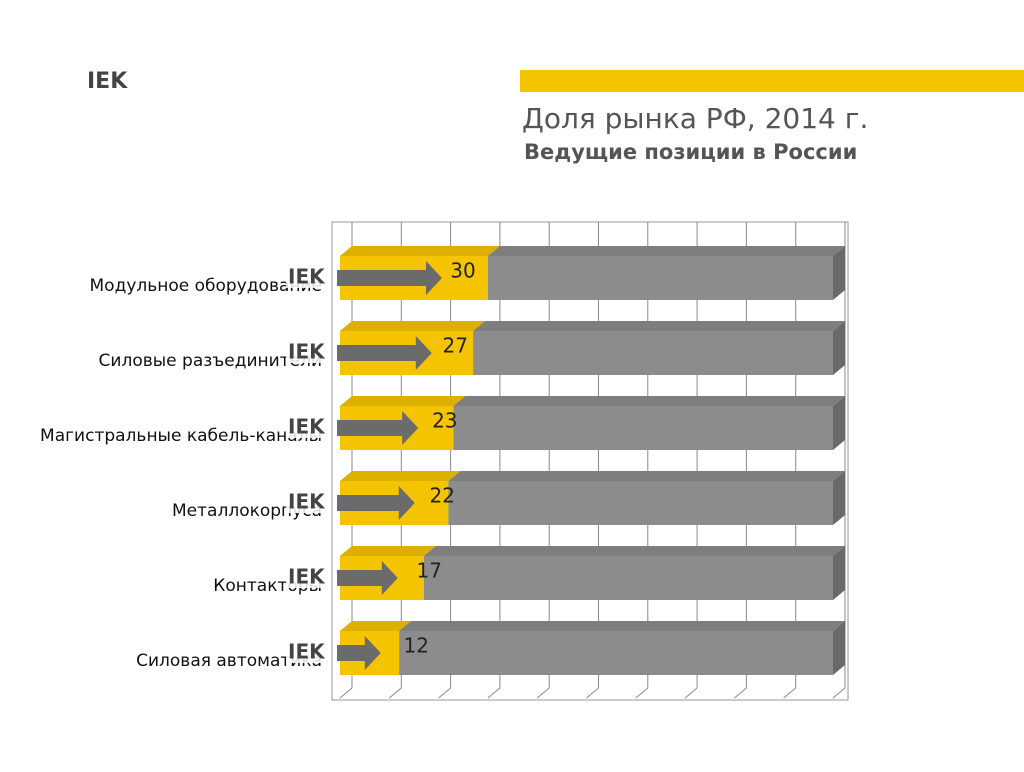  What do you see at coordinates (462, 271) in the screenshot?
I see `value-label: 30` at bounding box center [462, 271].